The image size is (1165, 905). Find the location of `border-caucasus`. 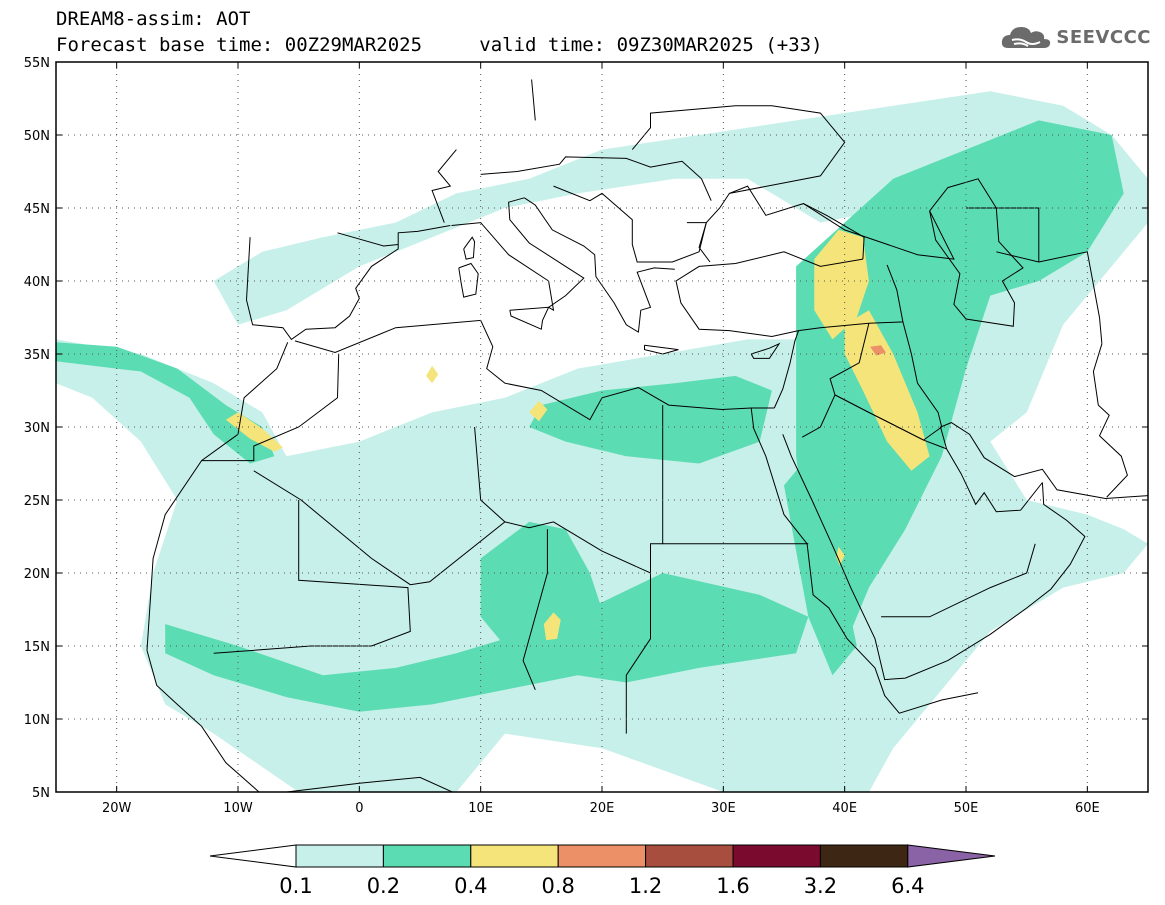

border-caucasus is located at coordinates (879, 231).